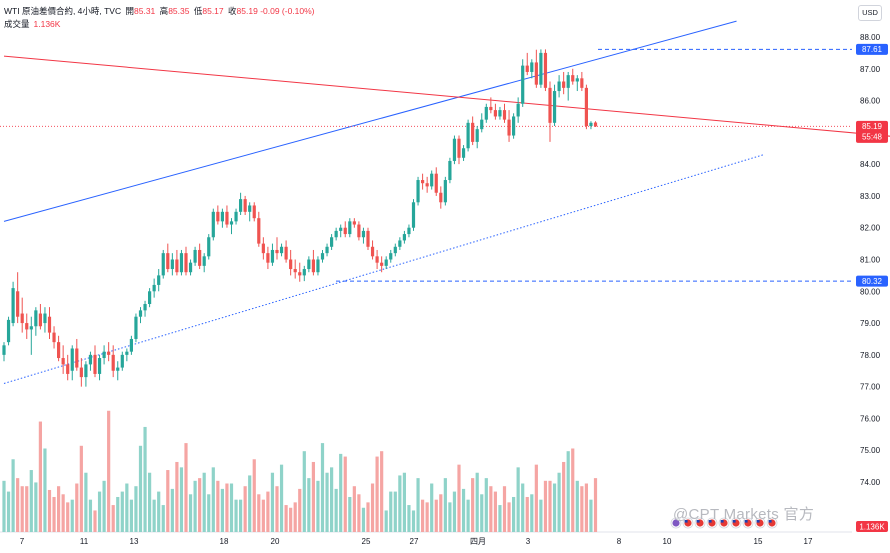  Describe the element at coordinates (870, 355) in the screenshot. I see `price-axis-tick: 78.00` at that location.